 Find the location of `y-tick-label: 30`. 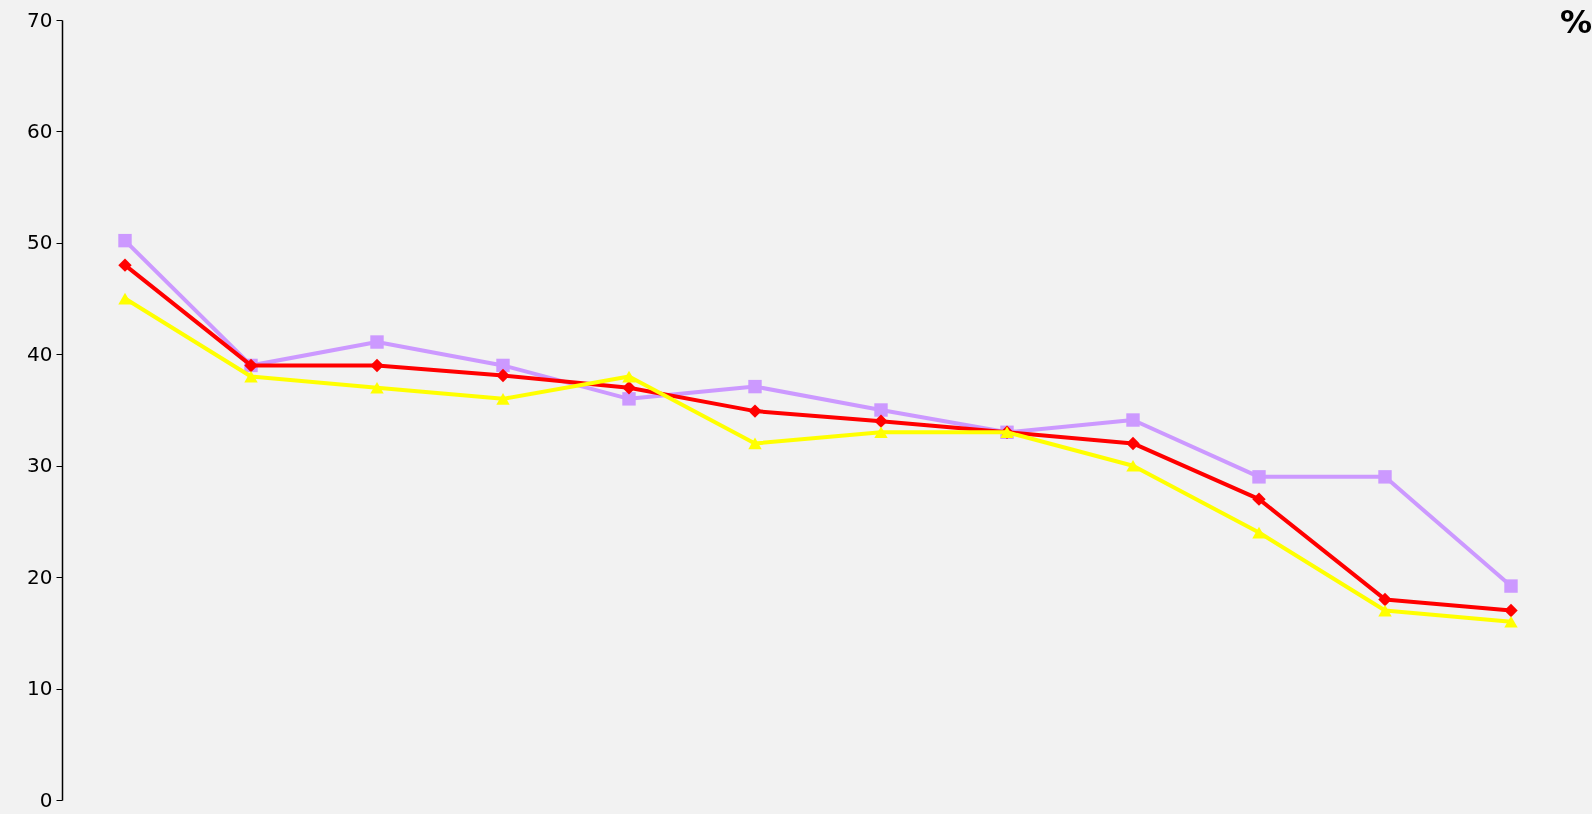

y-tick-label: 30 is located at coordinates (40, 465).